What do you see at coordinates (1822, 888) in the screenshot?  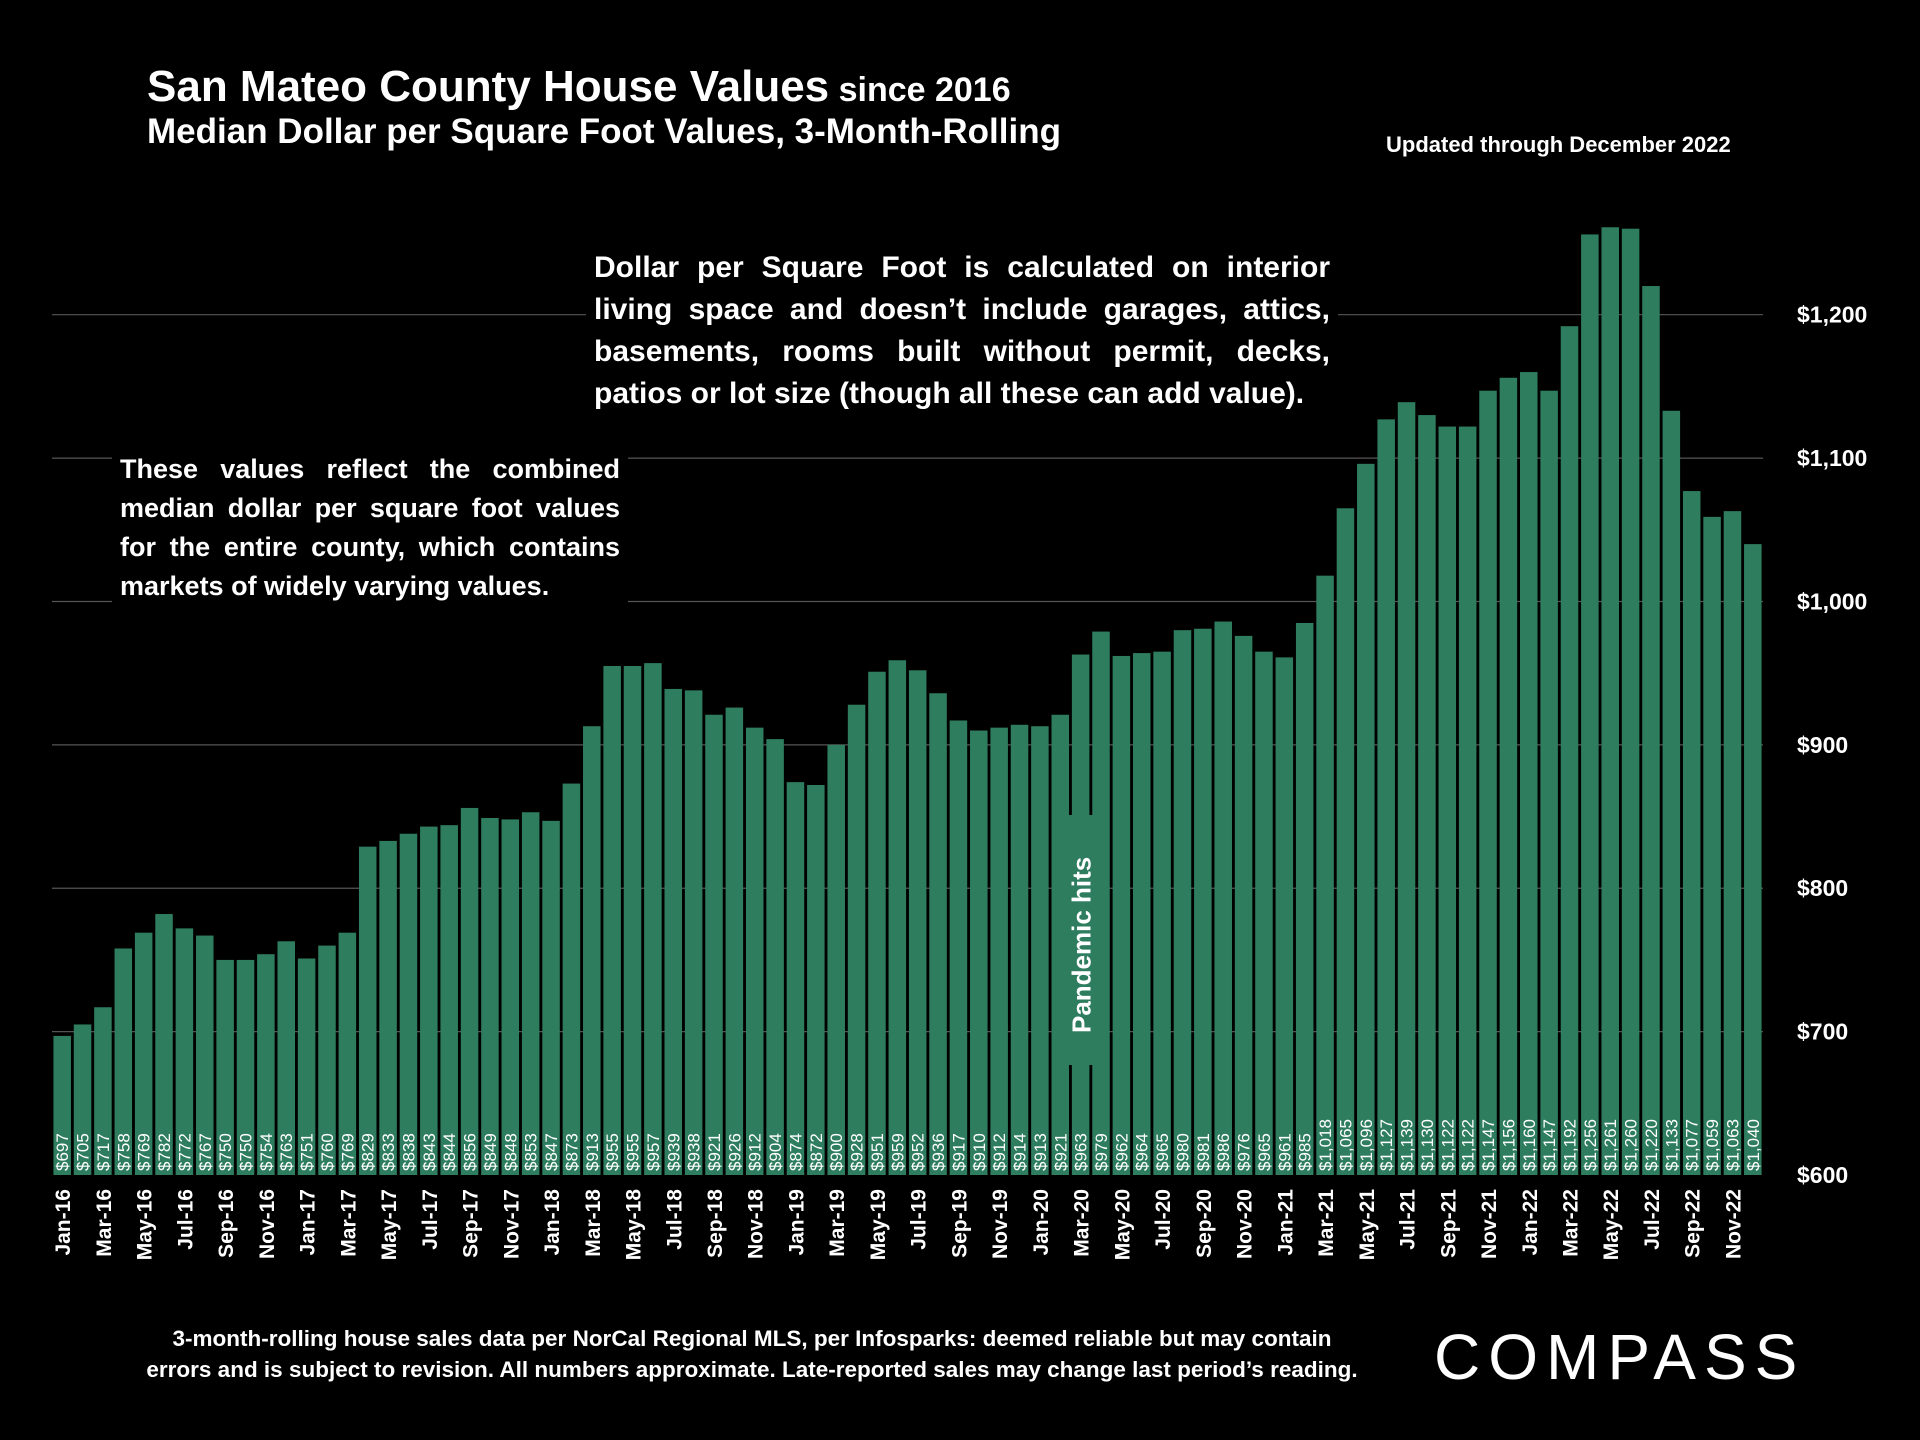 I see `y-tick-label: $800` at bounding box center [1822, 888].